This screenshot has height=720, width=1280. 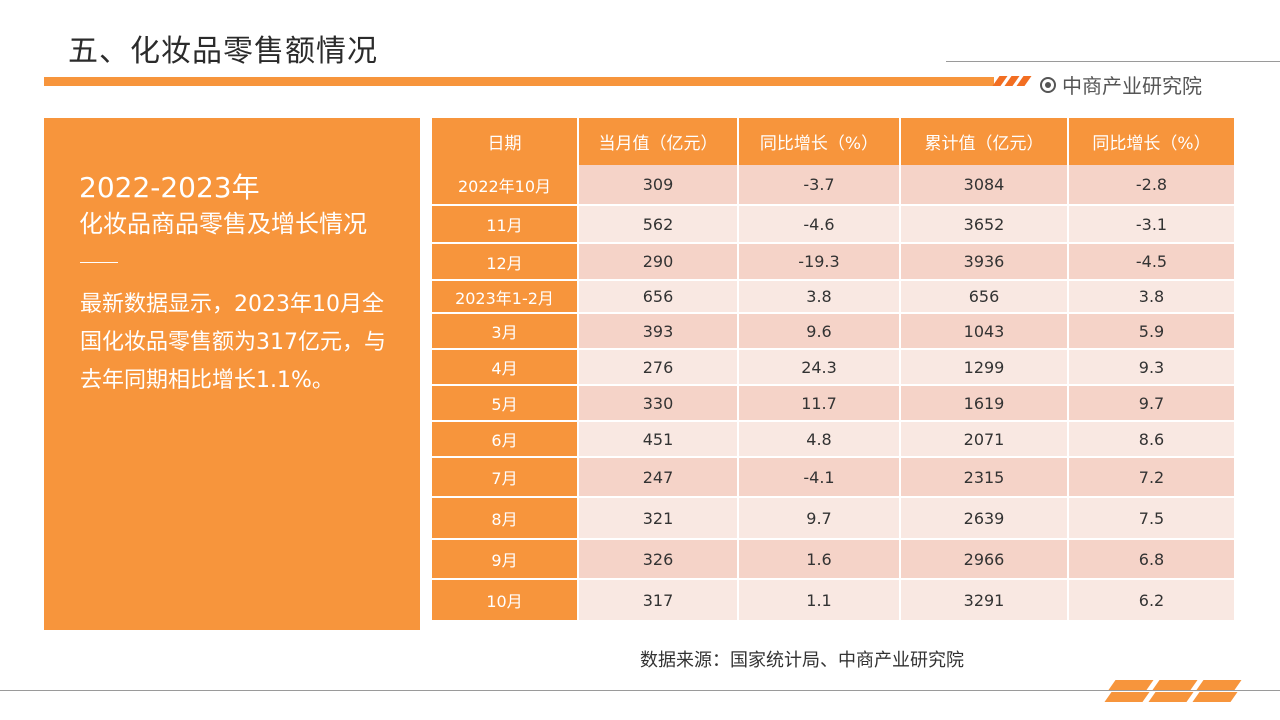 I want to click on table-row: 10月 317 1.1 3291 6.2, so click(x=834, y=600).